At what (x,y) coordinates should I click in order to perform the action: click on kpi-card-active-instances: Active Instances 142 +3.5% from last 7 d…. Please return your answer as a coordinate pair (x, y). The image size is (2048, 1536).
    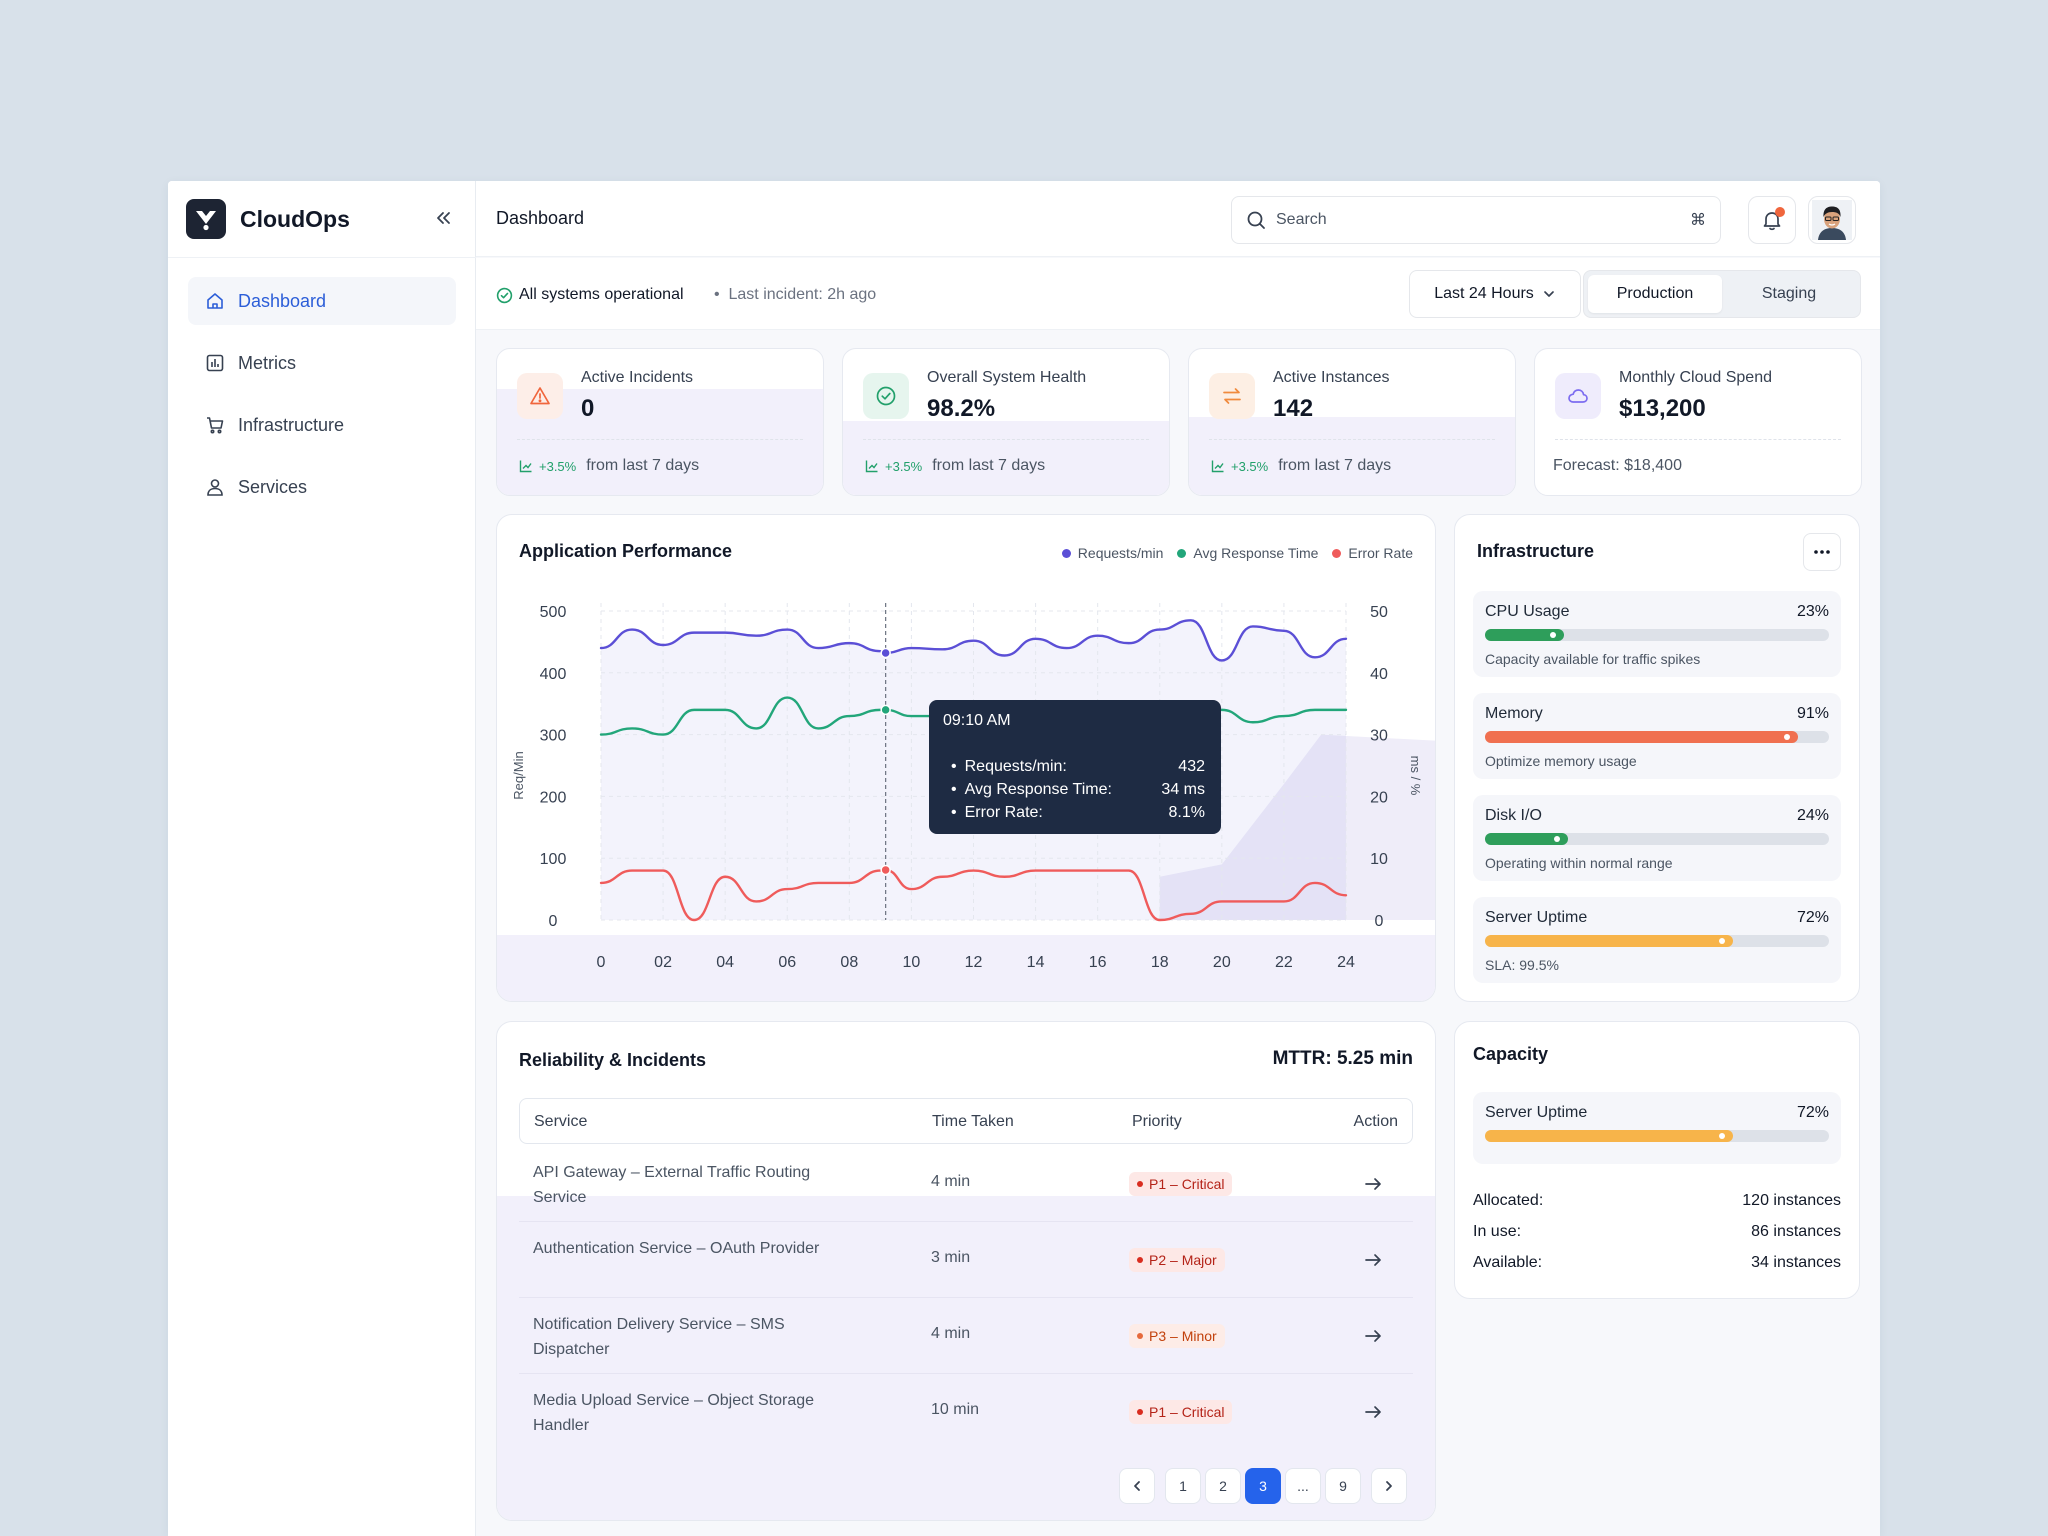
    Looking at the image, I should click on (1352, 422).